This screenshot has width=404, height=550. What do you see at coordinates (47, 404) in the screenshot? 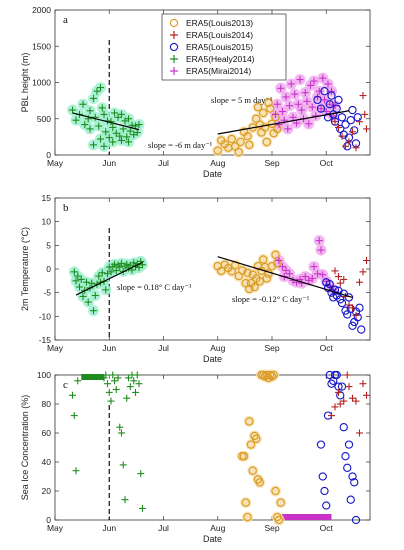
I see `y-tick-label: 80` at bounding box center [47, 404].